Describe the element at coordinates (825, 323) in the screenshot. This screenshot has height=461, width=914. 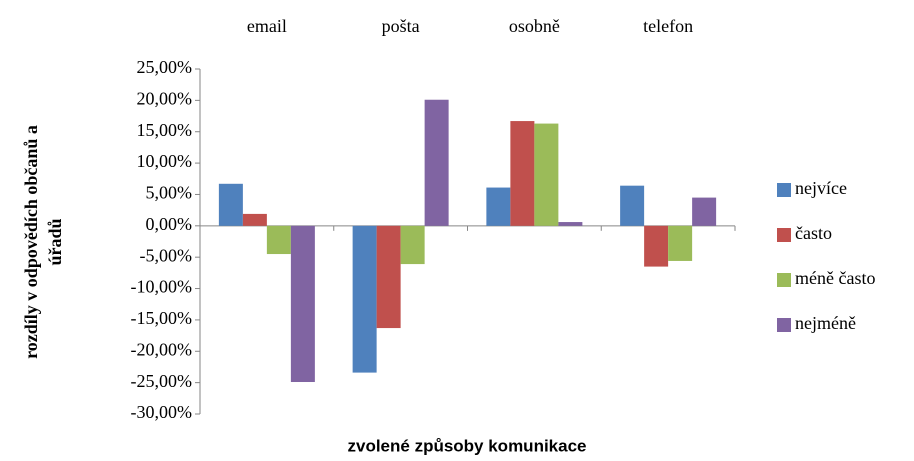
I see `legend-label: nejméně` at that location.